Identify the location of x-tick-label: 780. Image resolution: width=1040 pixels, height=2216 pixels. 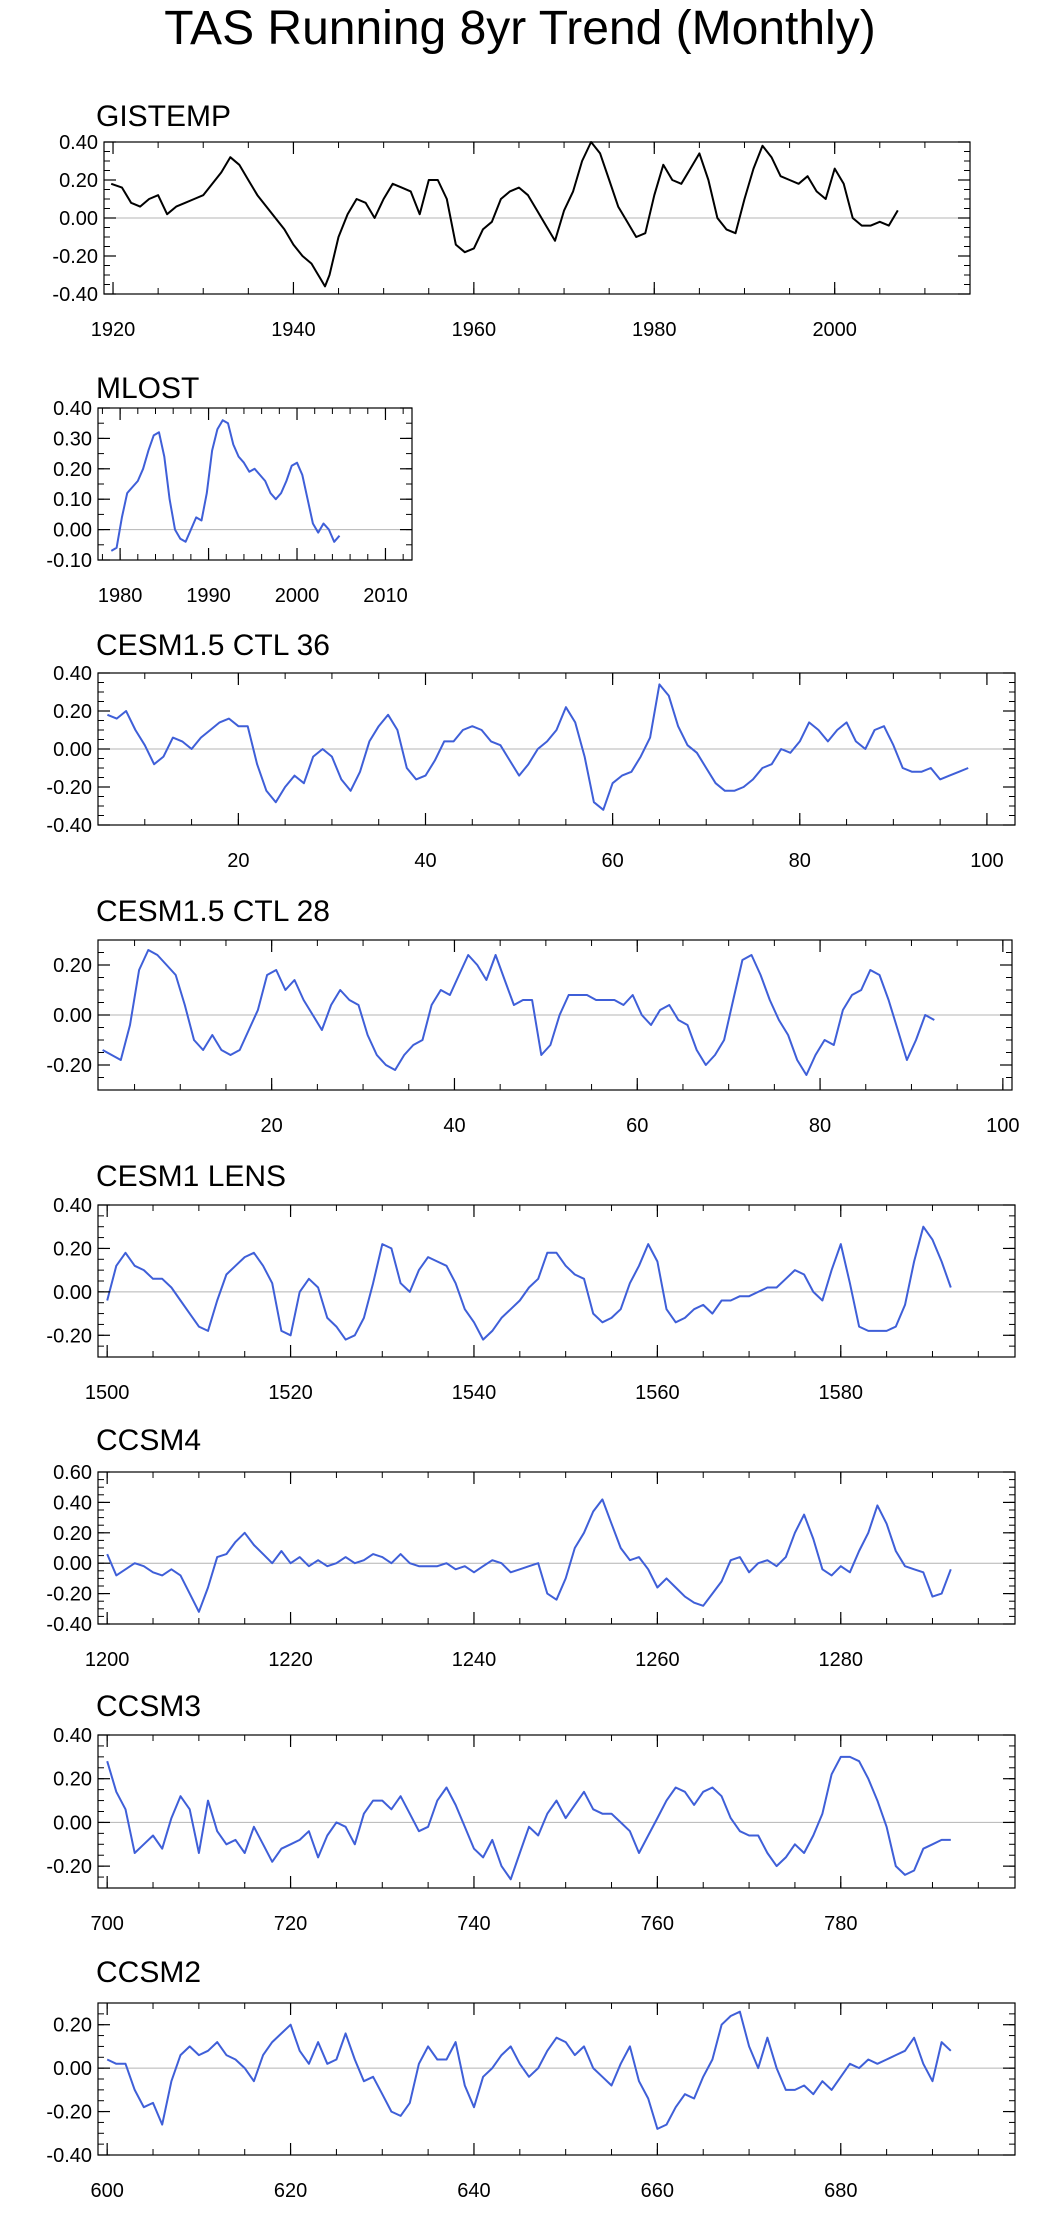
(840, 1924).